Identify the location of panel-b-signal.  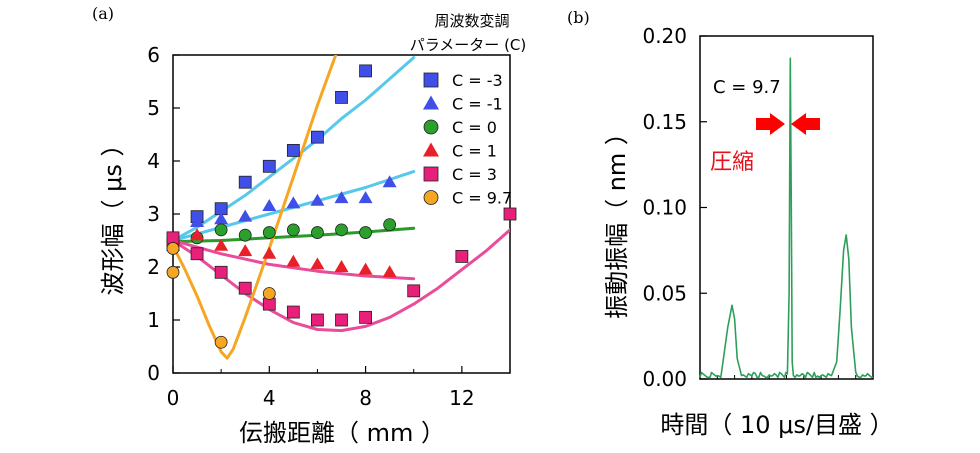
(786, 218).